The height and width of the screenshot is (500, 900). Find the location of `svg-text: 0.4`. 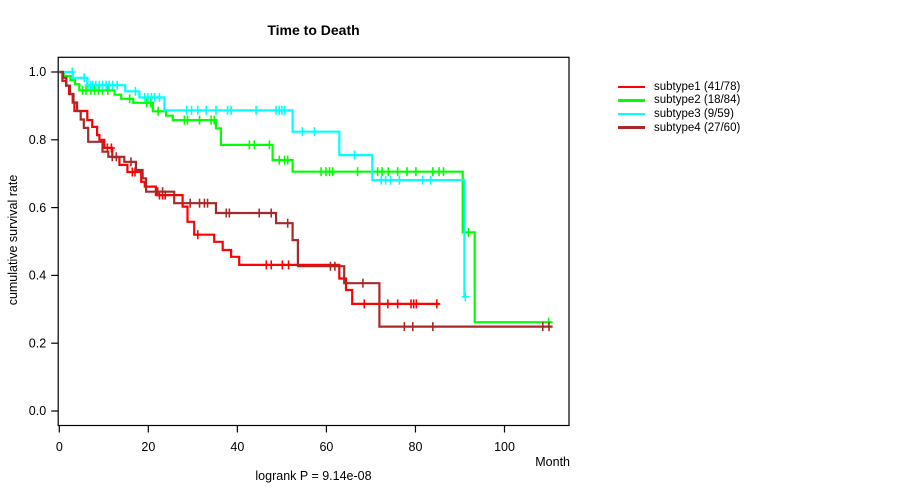

svg-text: 0.4 is located at coordinates (37, 276).